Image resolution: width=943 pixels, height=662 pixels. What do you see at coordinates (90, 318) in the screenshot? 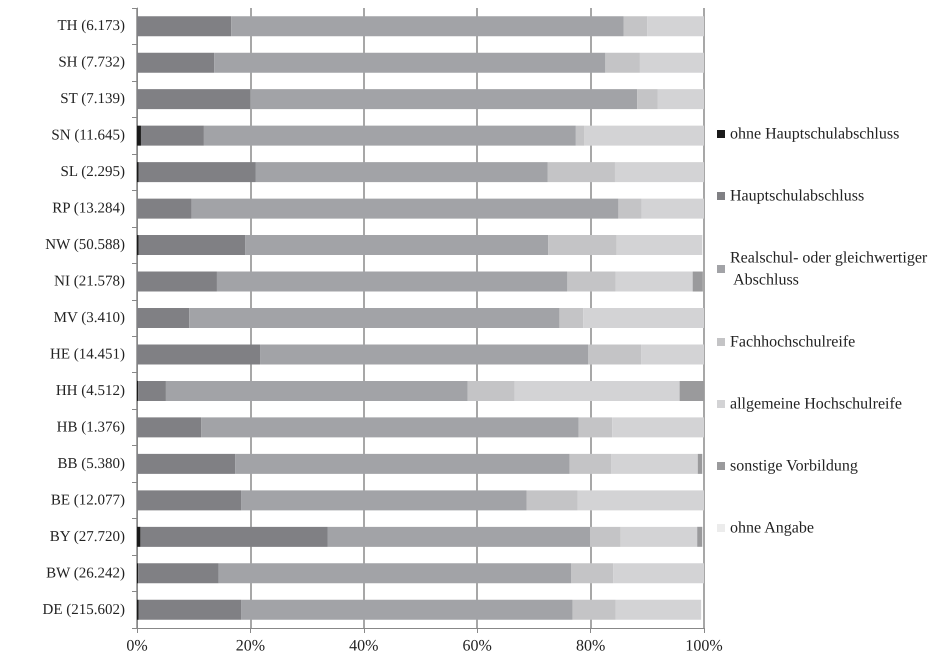
I see `y-tick-label: MV (3.410)` at bounding box center [90, 318].